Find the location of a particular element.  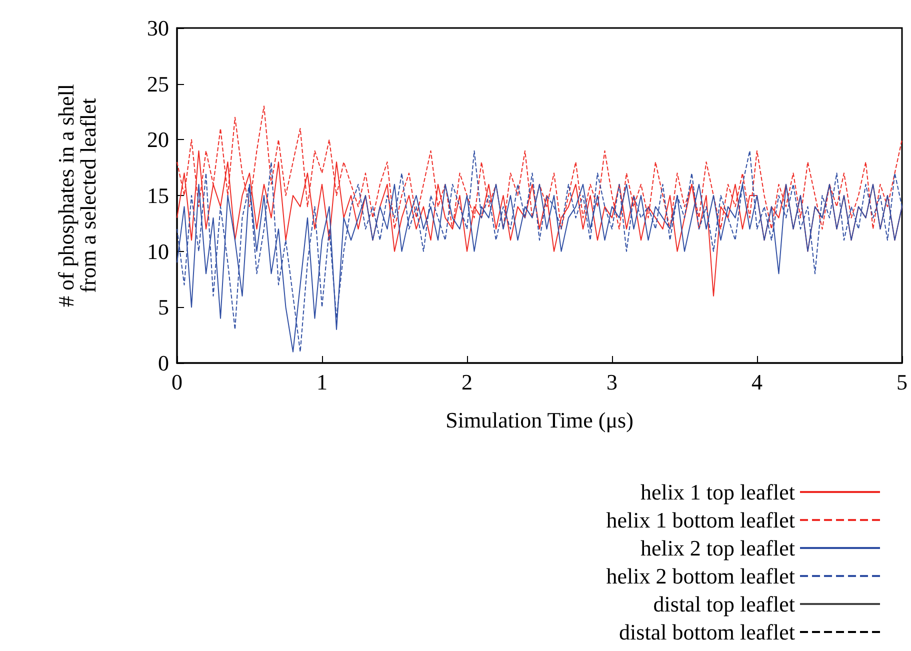

x-tick-label: 5 is located at coordinates (902, 382).